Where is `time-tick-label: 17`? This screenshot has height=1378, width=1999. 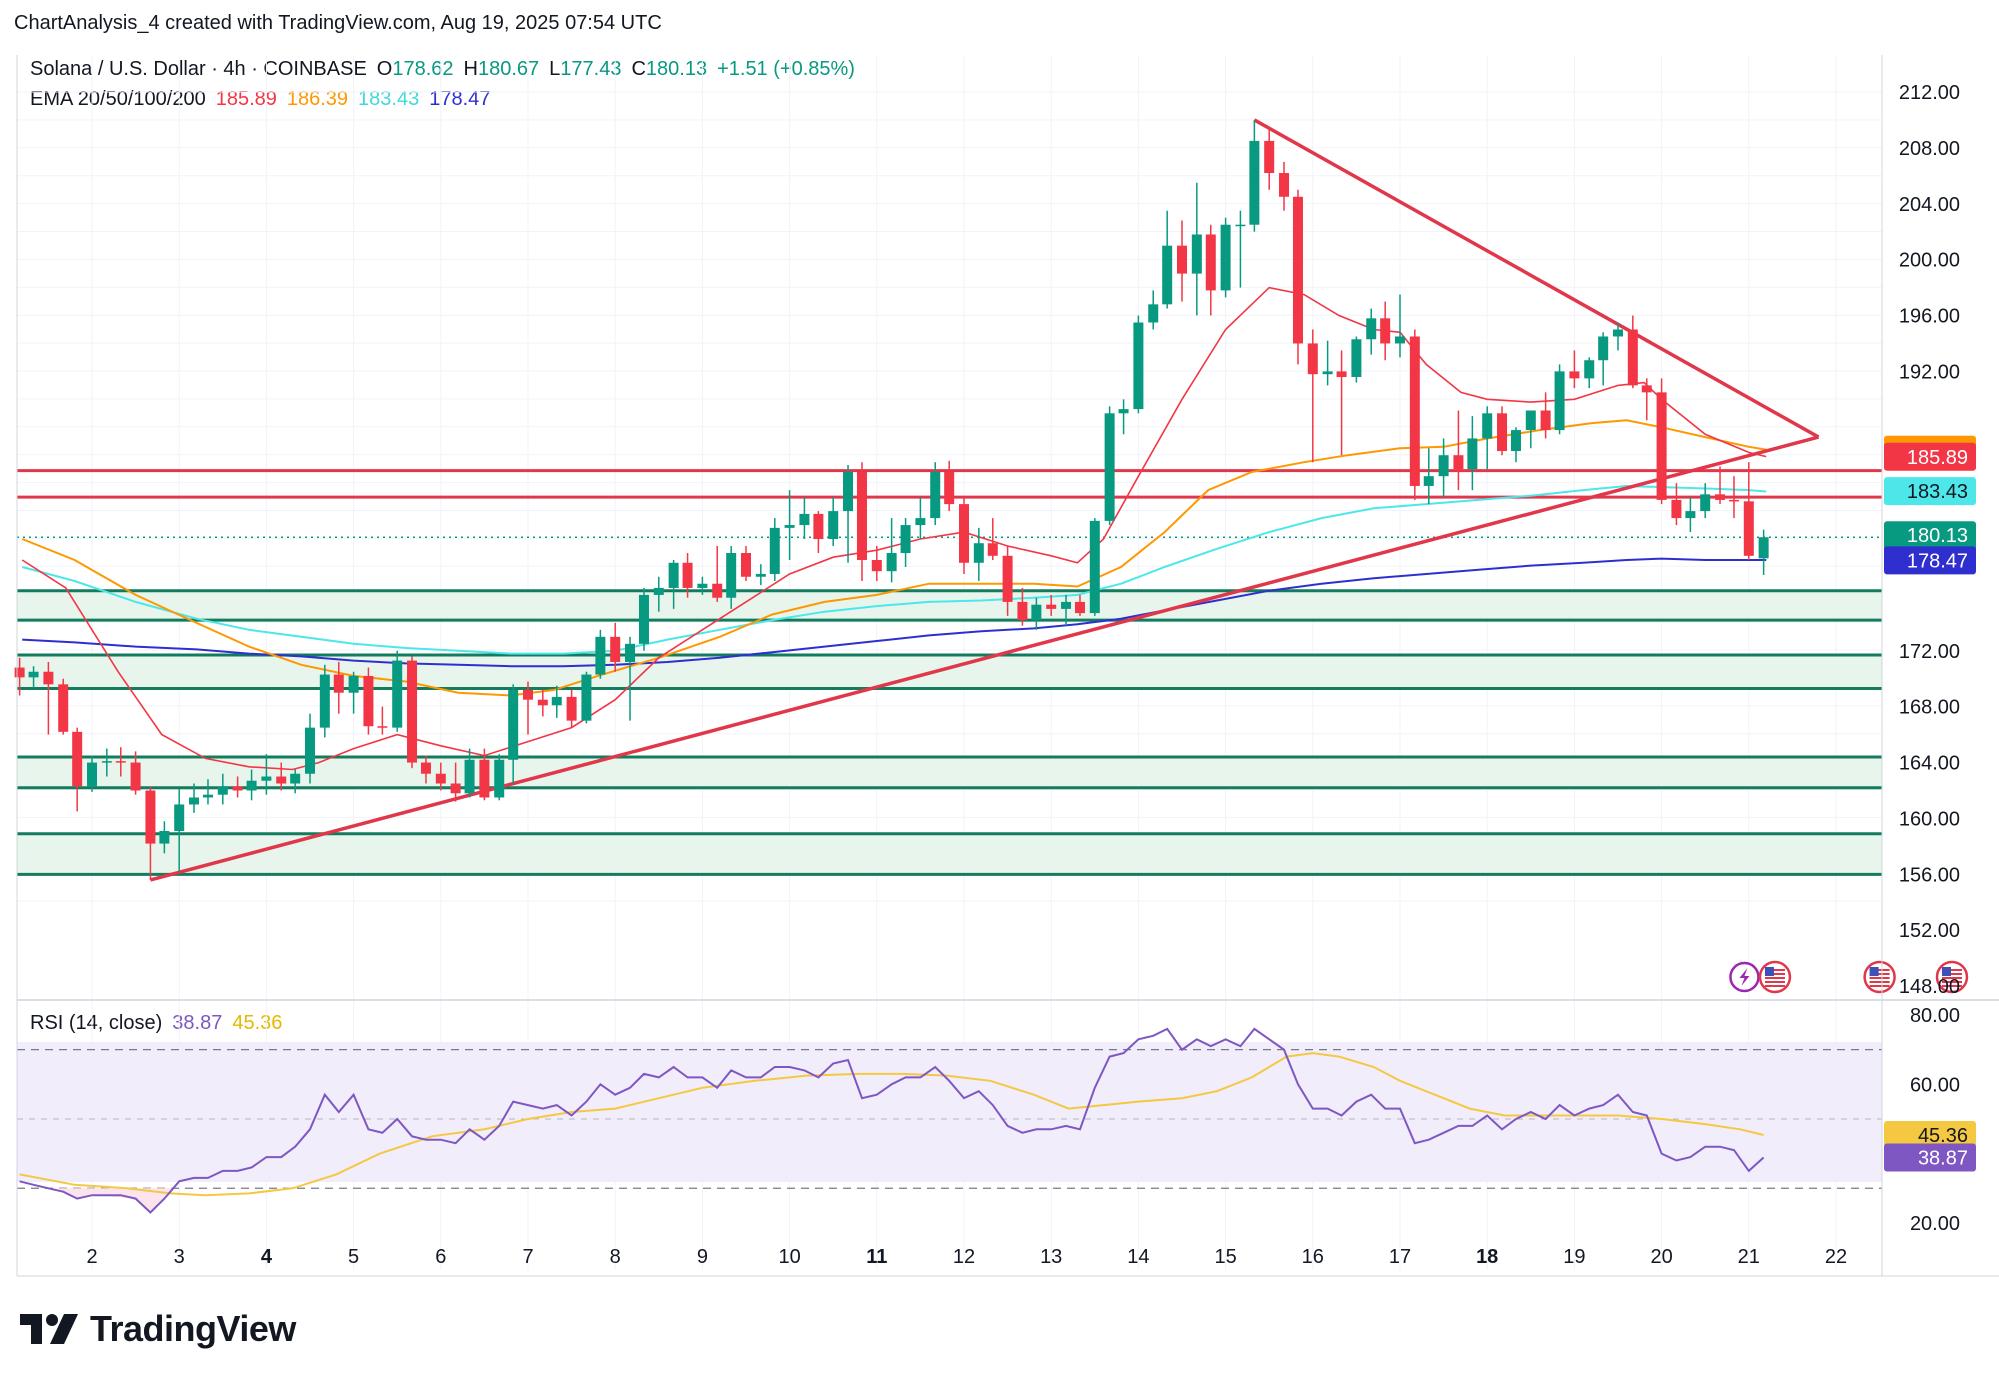 time-tick-label: 17 is located at coordinates (1400, 1257).